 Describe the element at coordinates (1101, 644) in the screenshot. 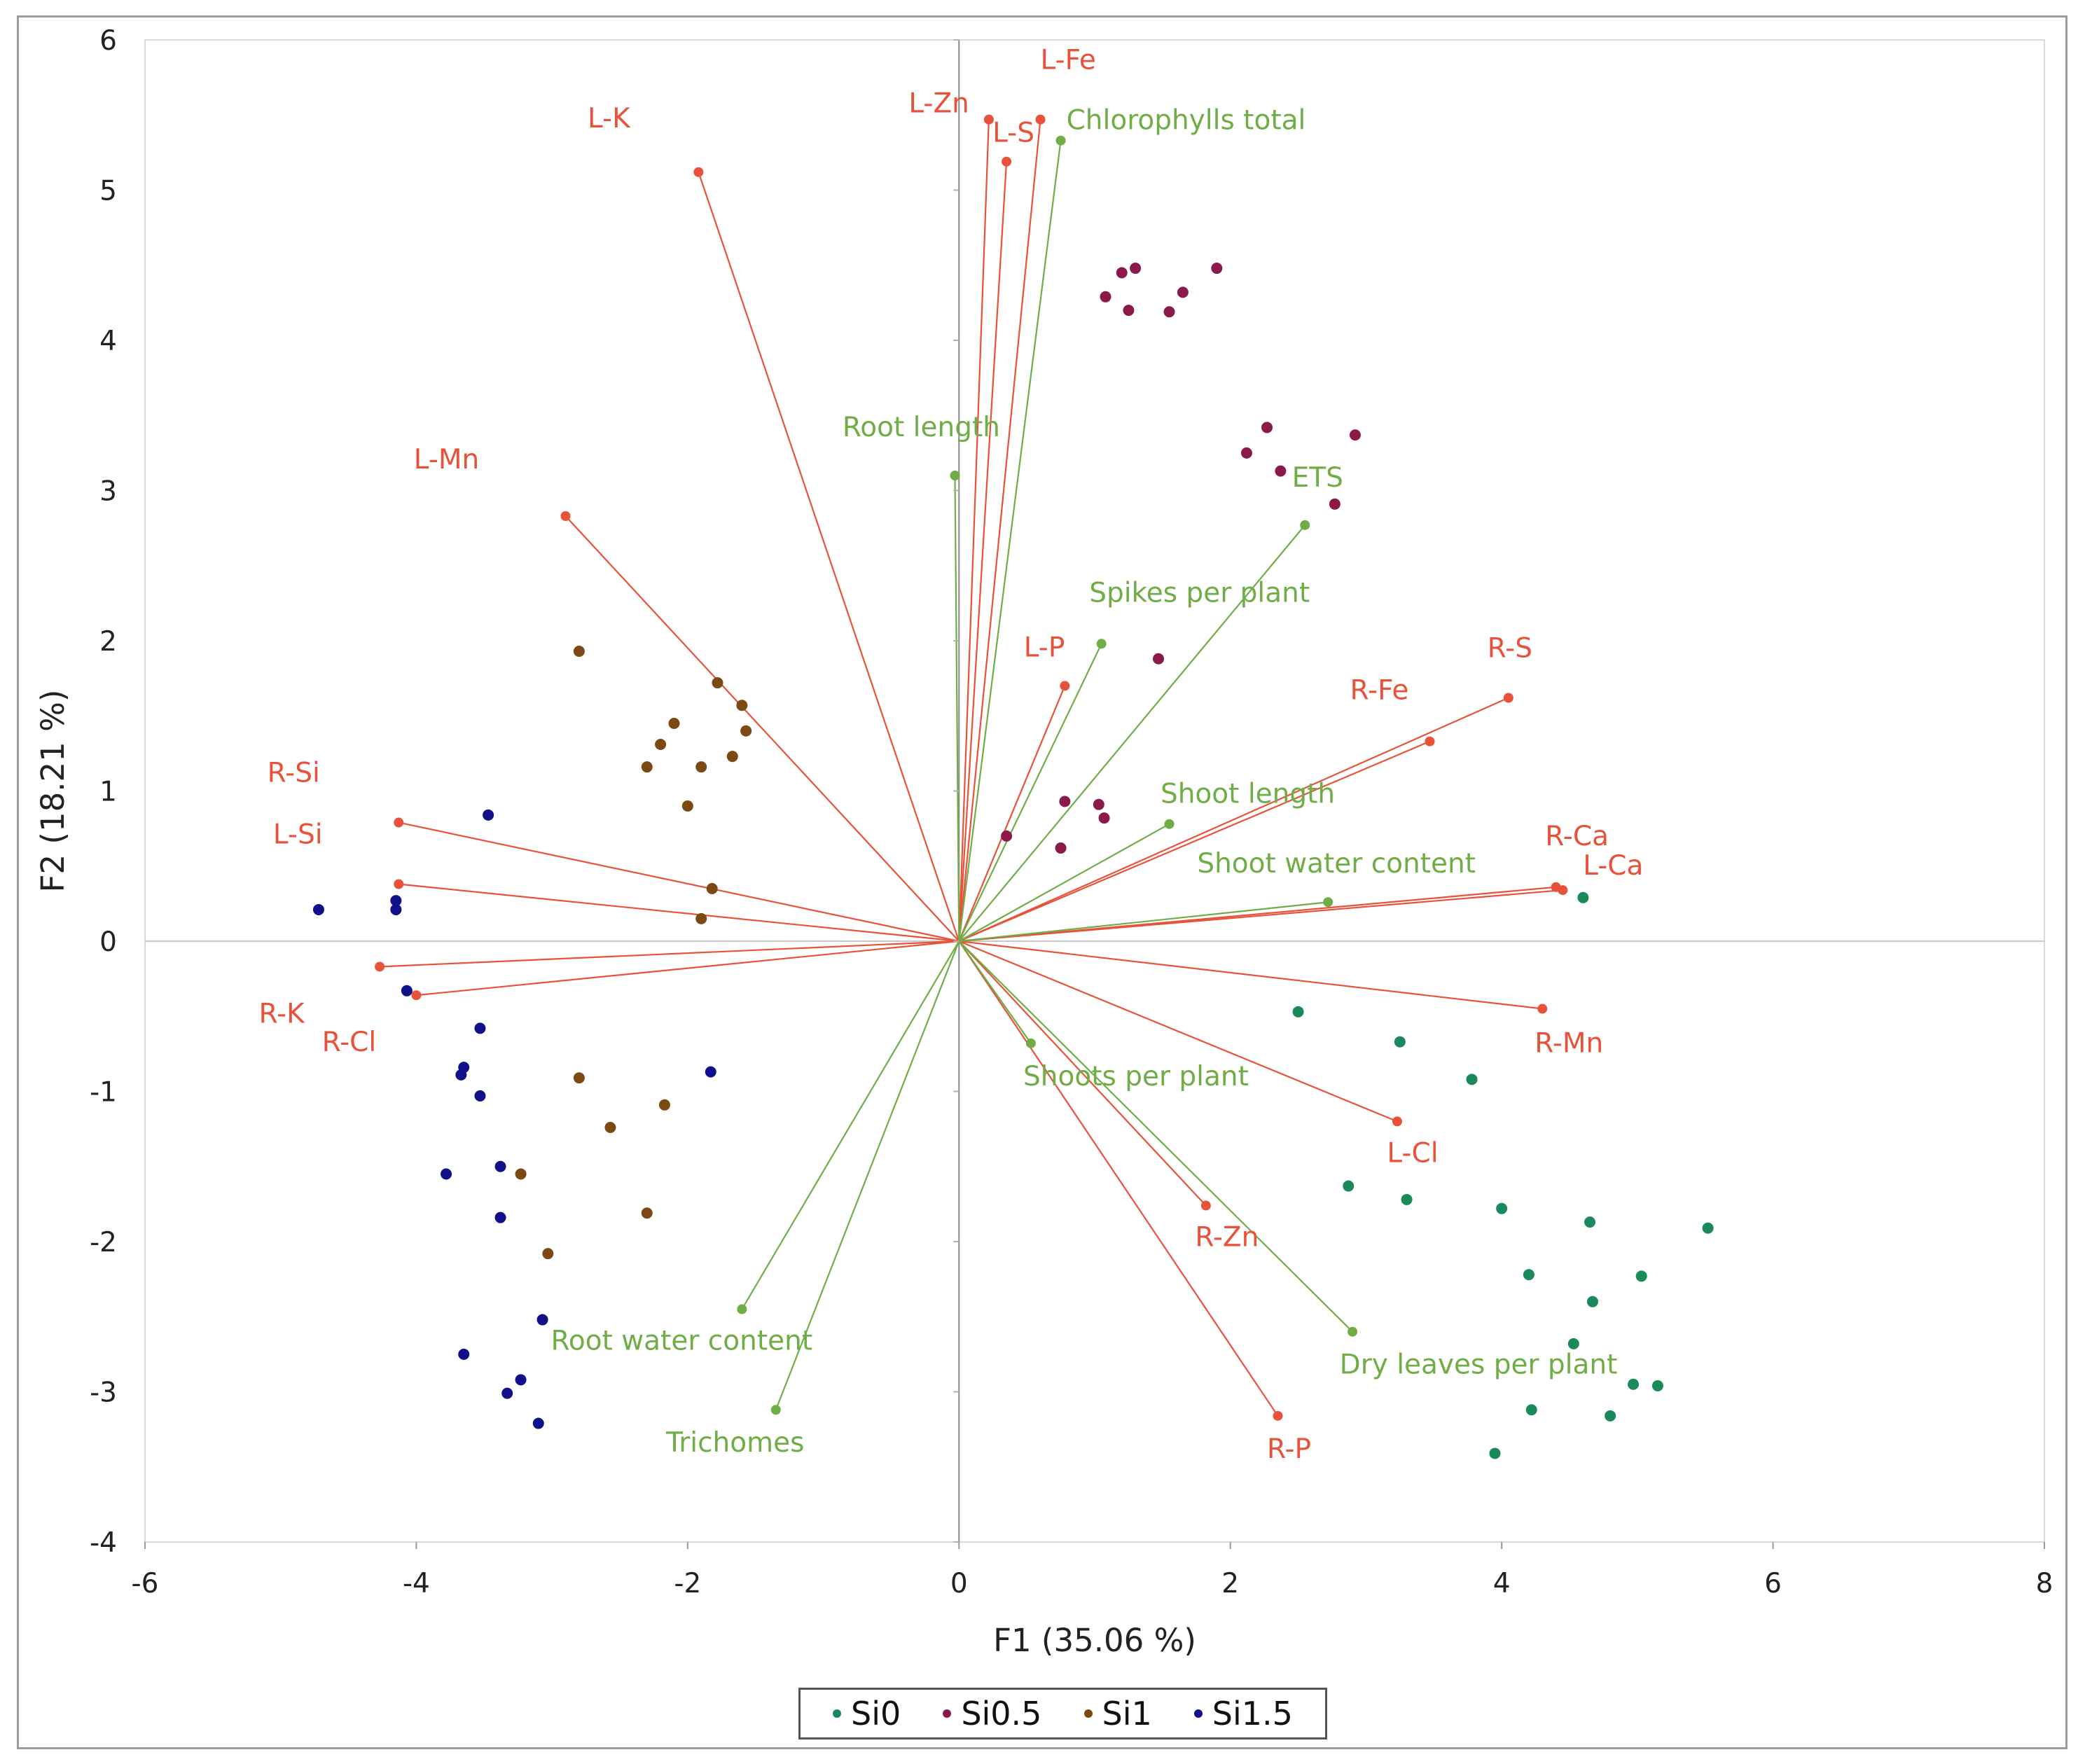

I see `vector-end-spikes-per-plant` at that location.